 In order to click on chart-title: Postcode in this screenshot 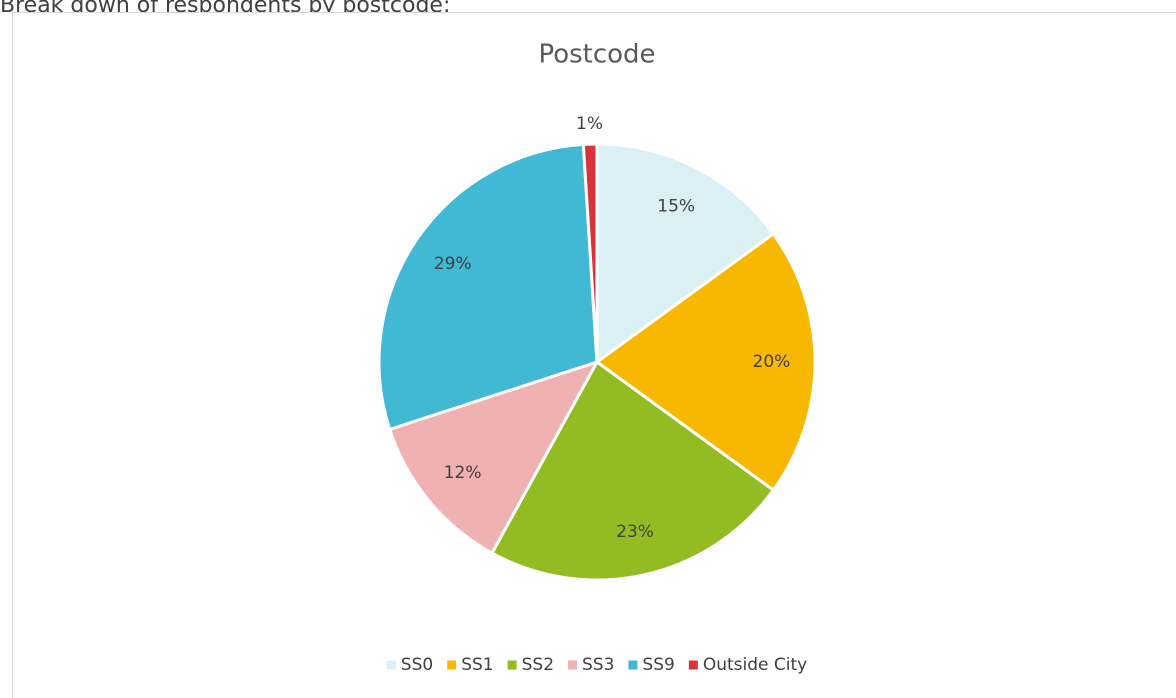, I will do `click(596, 55)`.